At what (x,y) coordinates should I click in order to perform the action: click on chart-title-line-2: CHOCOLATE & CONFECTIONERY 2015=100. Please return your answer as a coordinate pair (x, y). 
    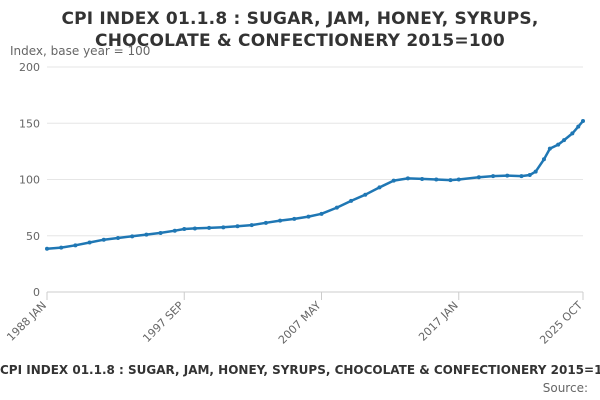
    Looking at the image, I should click on (300, 41).